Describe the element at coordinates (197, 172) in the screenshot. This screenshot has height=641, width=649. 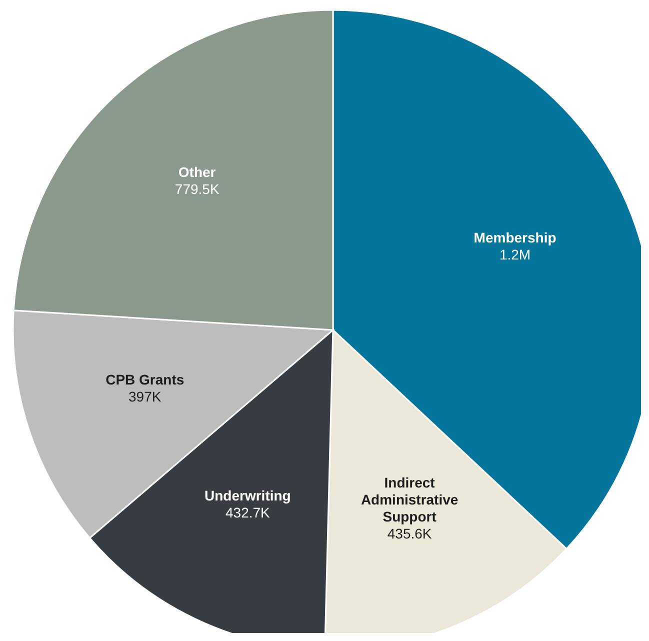
I see `slice-label: Other` at that location.